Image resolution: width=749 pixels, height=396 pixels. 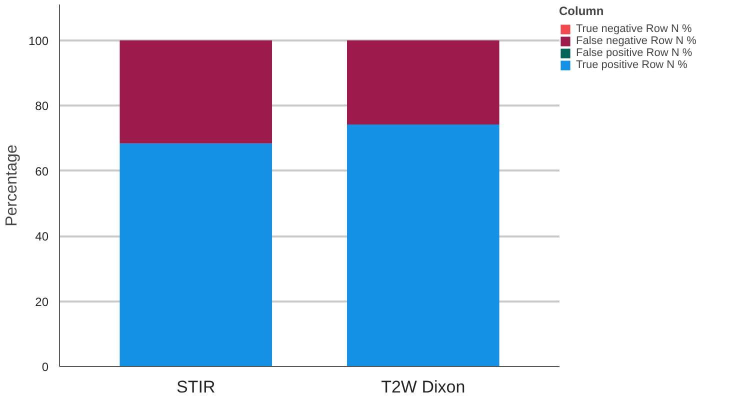 What do you see at coordinates (42, 301) in the screenshot?
I see `y-tick-label: 20` at bounding box center [42, 301].